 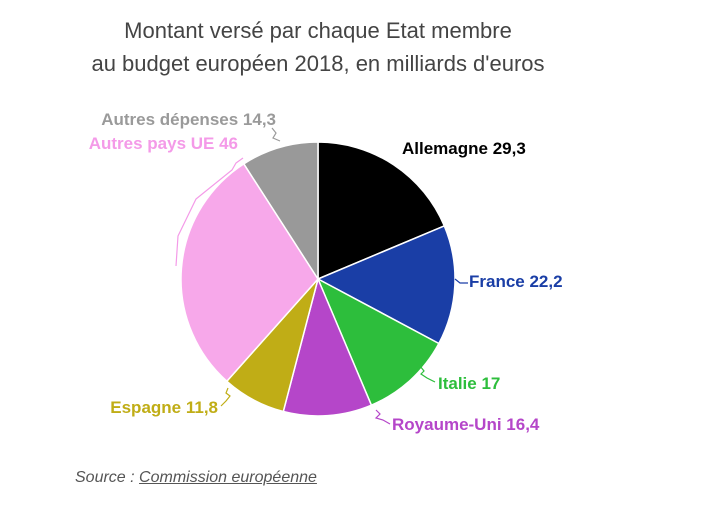 What do you see at coordinates (107, 477) in the screenshot?
I see `source-prefix: Source :` at bounding box center [107, 477].